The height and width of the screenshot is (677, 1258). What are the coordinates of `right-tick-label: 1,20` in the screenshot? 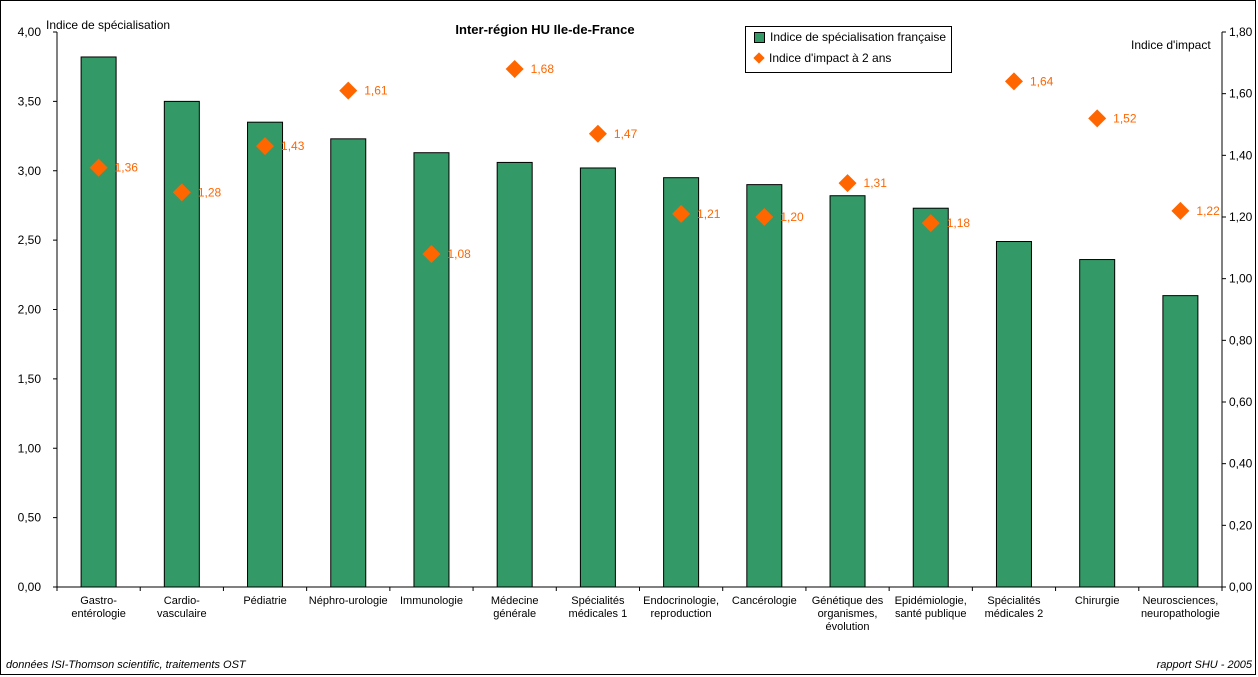 It's located at (1241, 217).